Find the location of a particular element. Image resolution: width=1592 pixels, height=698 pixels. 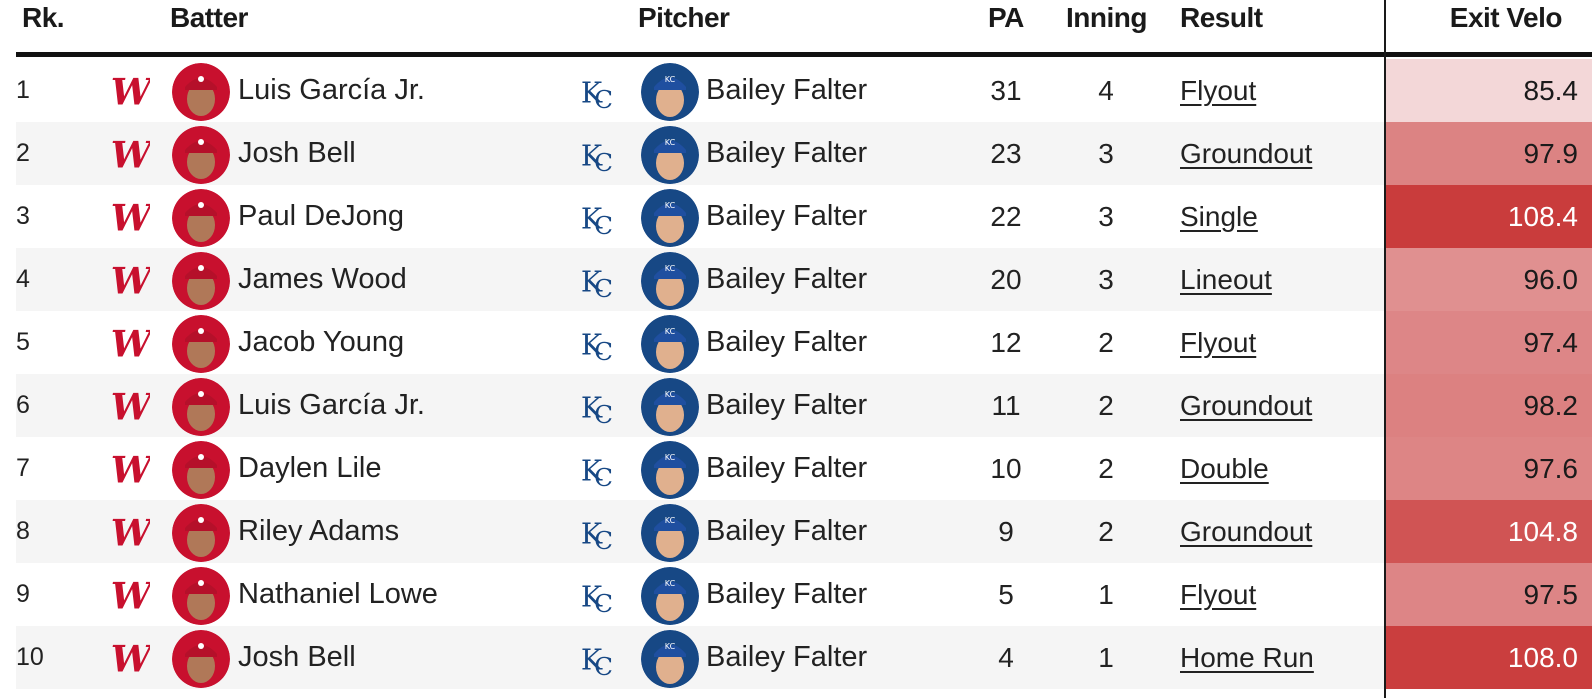

header-exit-velo: Exit Velo is located at coordinates (1506, 17).